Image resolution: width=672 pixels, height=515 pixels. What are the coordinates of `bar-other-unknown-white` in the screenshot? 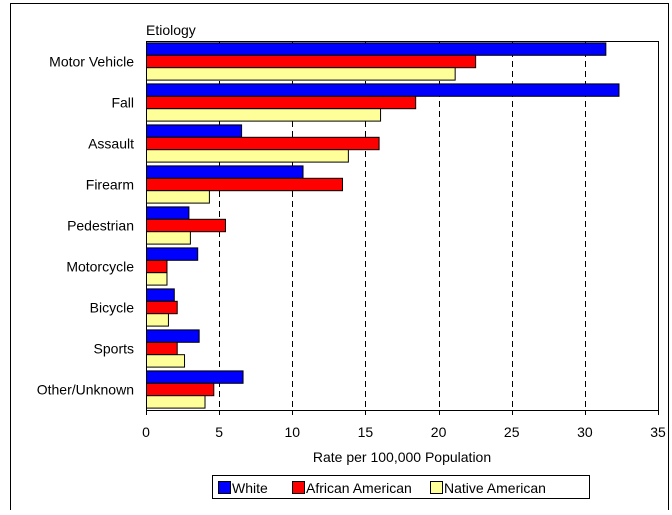 It's located at (195, 377).